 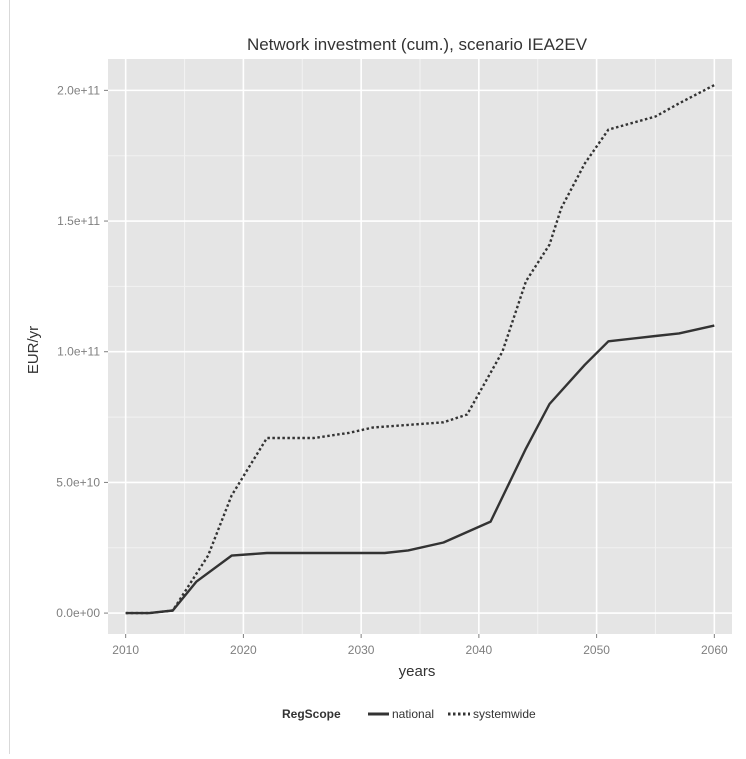 What do you see at coordinates (78, 221) in the screenshot?
I see `y-tick-label: 1.5e+11` at bounding box center [78, 221].